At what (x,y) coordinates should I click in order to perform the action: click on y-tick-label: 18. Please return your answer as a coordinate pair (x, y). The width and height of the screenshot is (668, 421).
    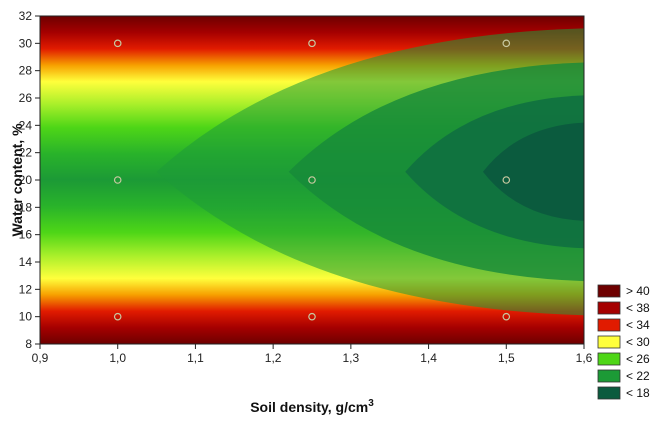
    Looking at the image, I should click on (26, 207).